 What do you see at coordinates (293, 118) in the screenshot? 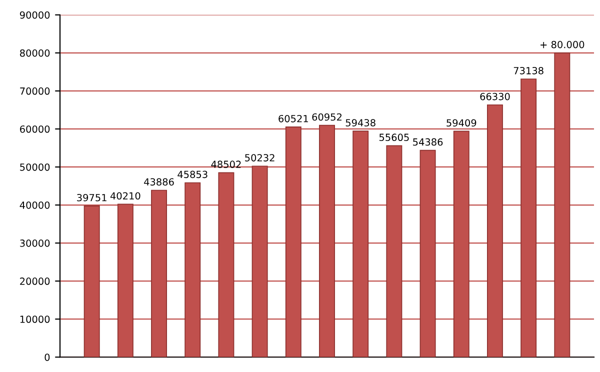
I see `data-label: 60521` at bounding box center [293, 118].